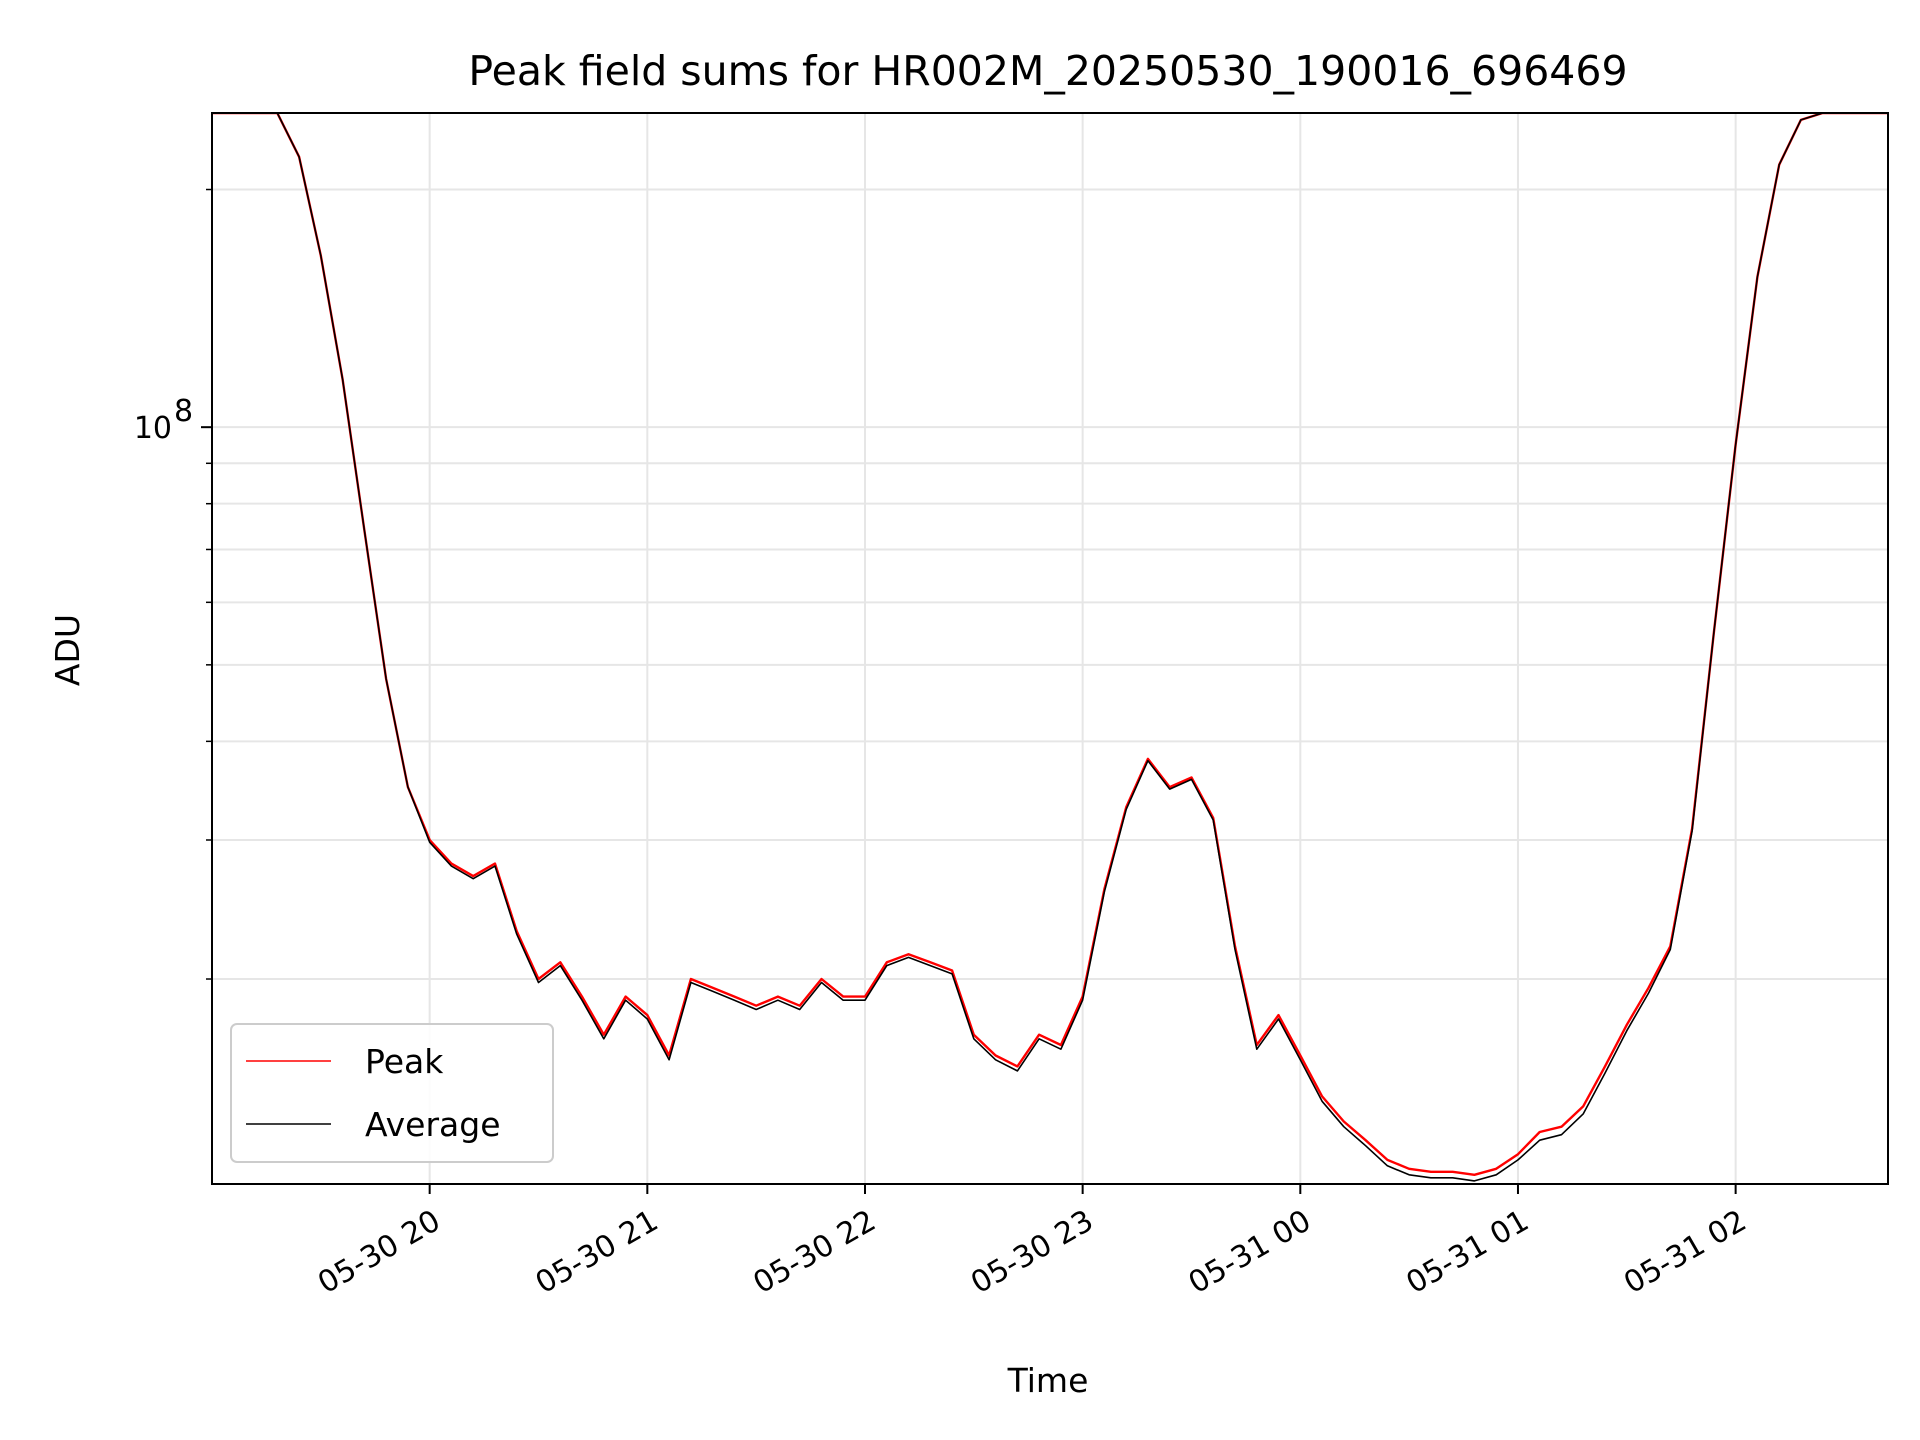 Image resolution: width=1920 pixels, height=1440 pixels. What do you see at coordinates (433, 1124) in the screenshot?
I see `legend-label-average: Average` at bounding box center [433, 1124].